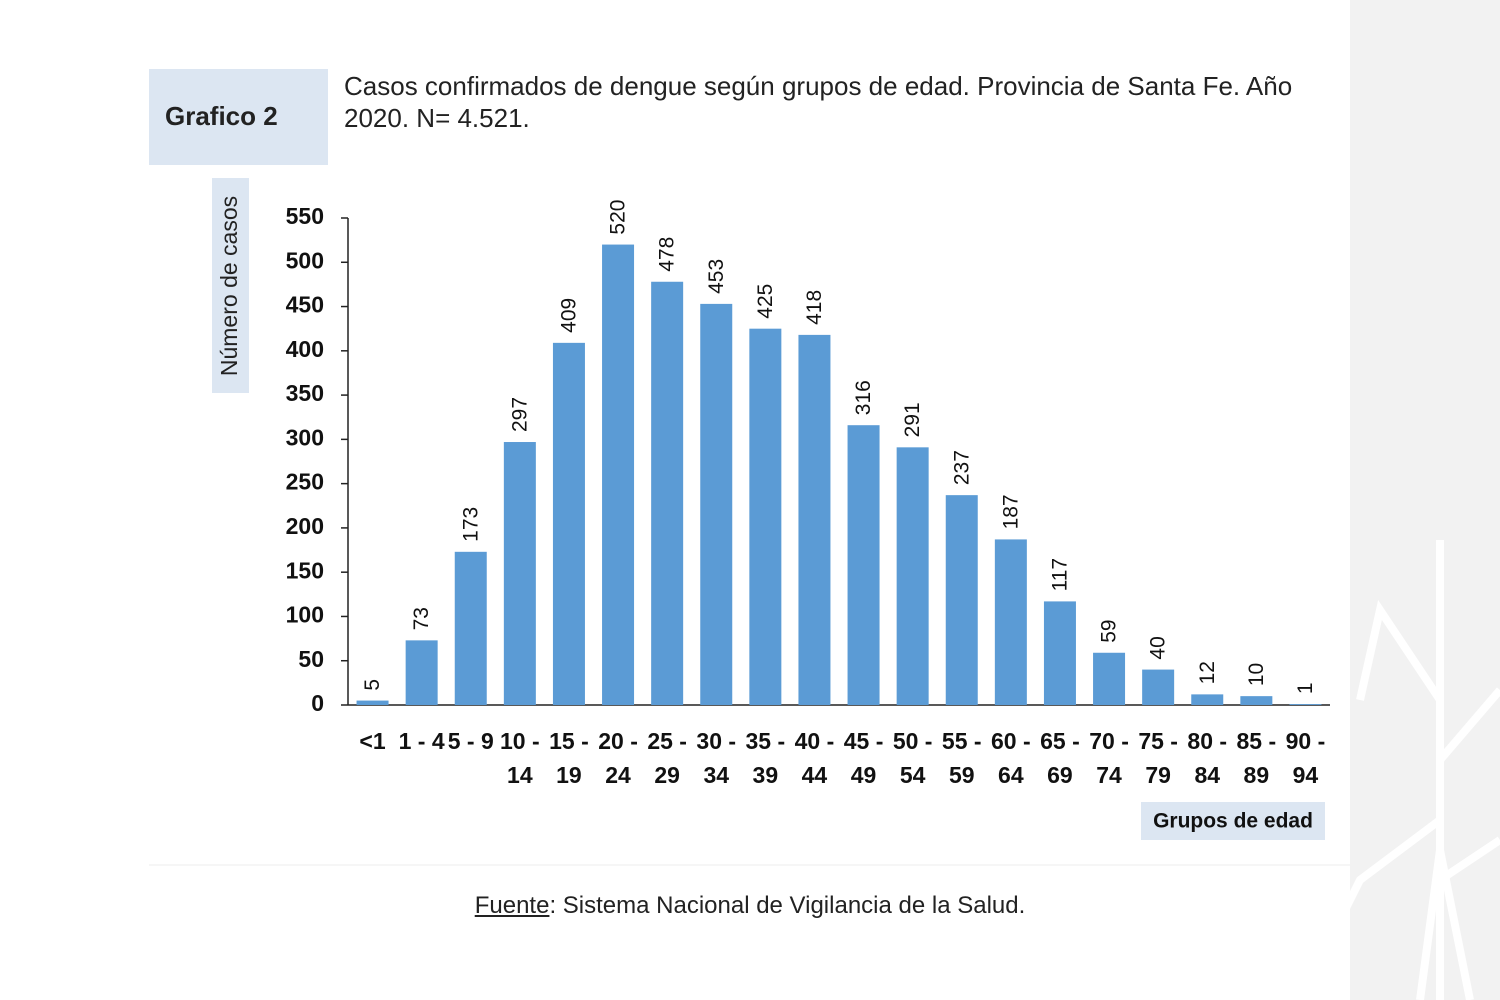 The image size is (1500, 1000). I want to click on x-tick-label: 65 - 69, so click(1060, 758).